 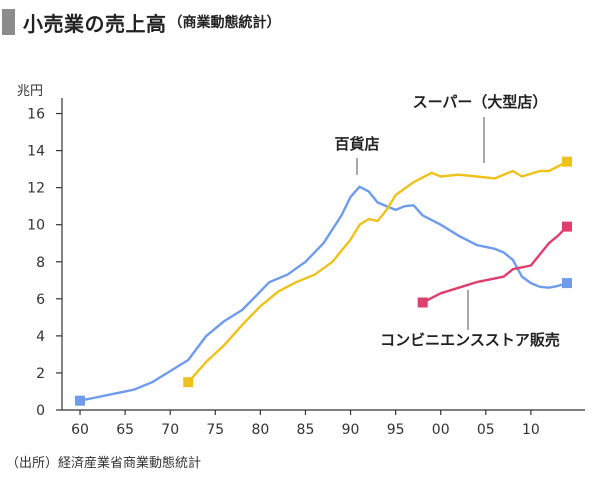 I want to click on series-marker-1-end, so click(x=567, y=283).